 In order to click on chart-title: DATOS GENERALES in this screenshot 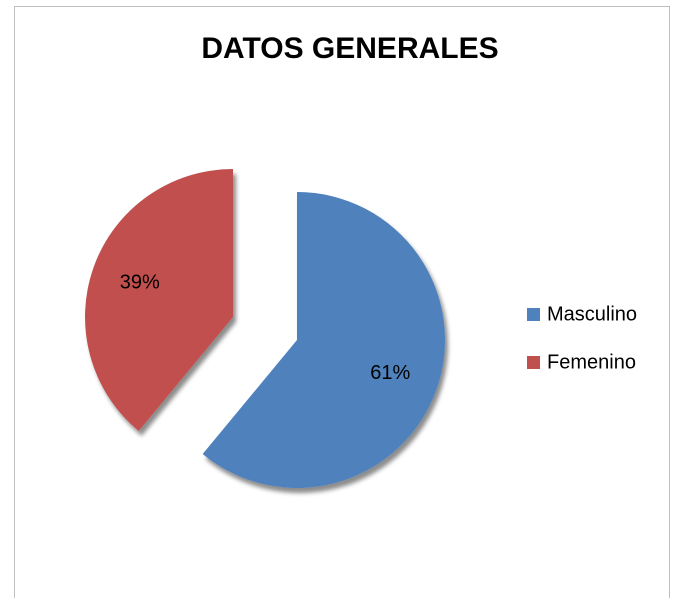, I will do `click(349, 48)`.